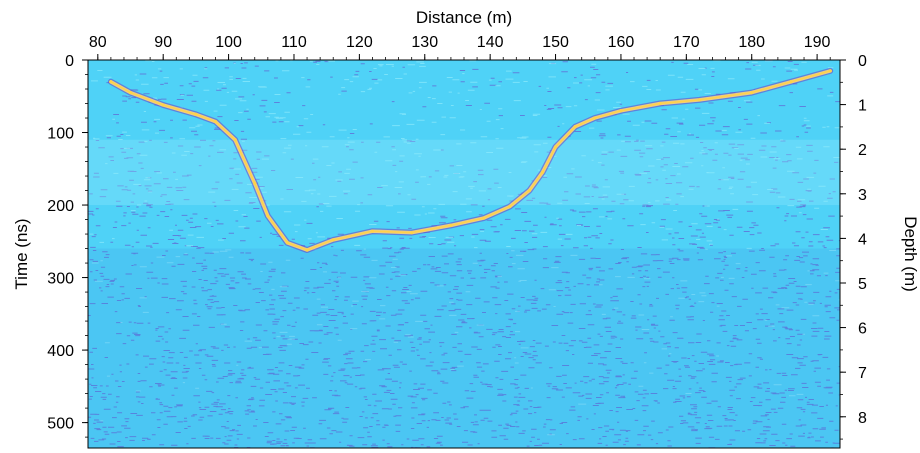 The height and width of the screenshot is (453, 920). I want to click on y2-tick-label-4: 4, so click(862, 239).